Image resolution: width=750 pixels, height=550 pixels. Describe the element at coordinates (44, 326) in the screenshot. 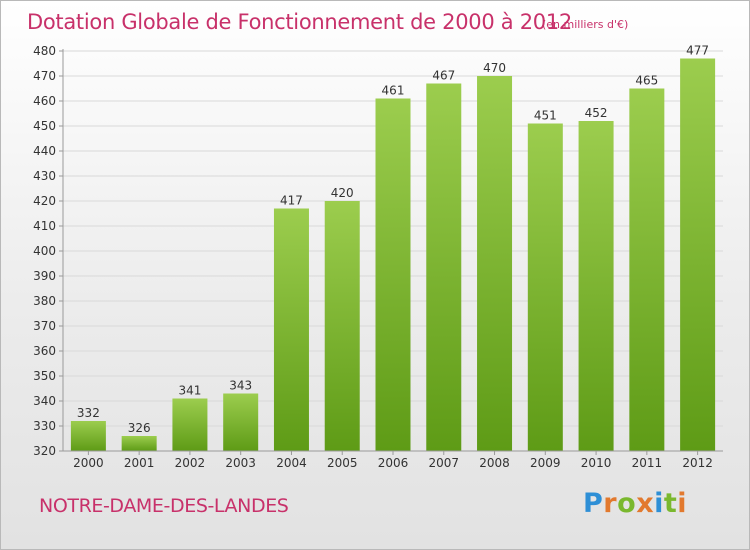

I see `y-tick-label: 370` at that location.